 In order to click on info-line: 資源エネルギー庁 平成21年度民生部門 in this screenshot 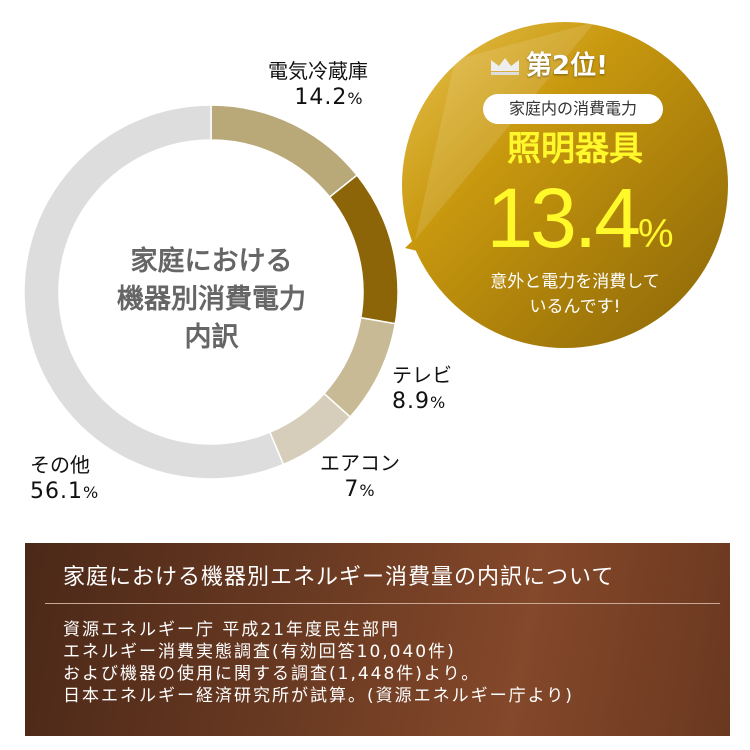, I will do `click(232, 630)`.